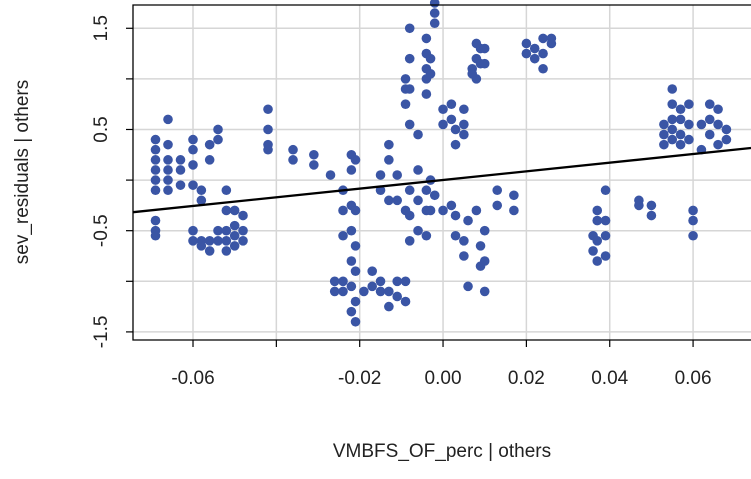 This screenshot has height=479, width=751. What do you see at coordinates (693, 378) in the screenshot?
I see `x-tick-label: 0.06` at bounding box center [693, 378].